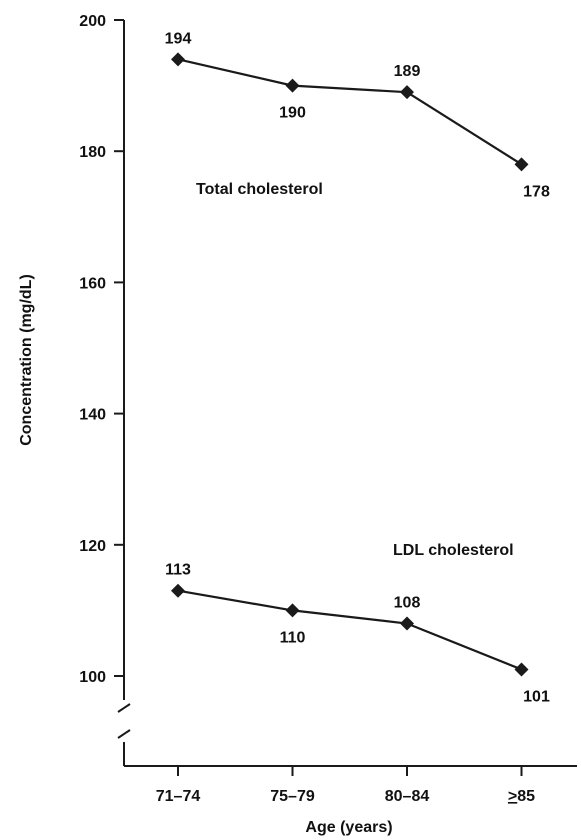 This screenshot has height=840, width=581. What do you see at coordinates (178, 796) in the screenshot?
I see `x-tick-label: 71–74` at bounding box center [178, 796].